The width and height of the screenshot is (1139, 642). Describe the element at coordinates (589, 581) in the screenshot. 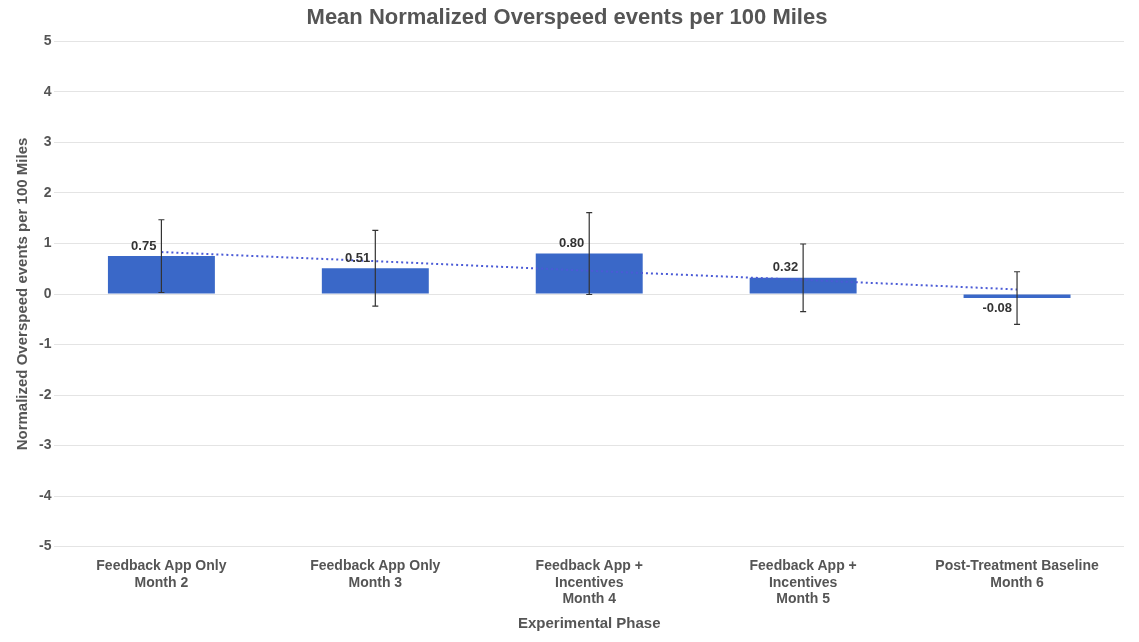

I see `x-tick-label: Feedback App + Incentives Month 4` at that location.